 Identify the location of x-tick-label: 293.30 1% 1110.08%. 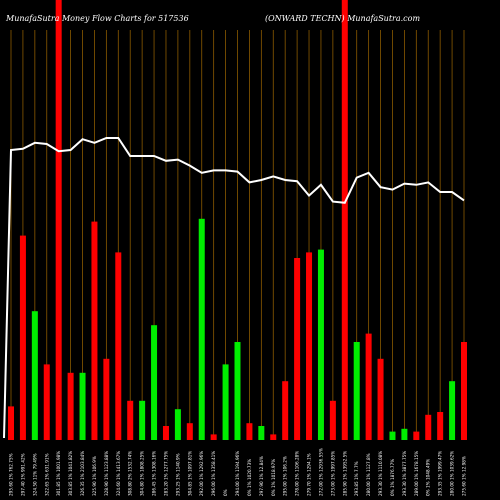
(380, 473).